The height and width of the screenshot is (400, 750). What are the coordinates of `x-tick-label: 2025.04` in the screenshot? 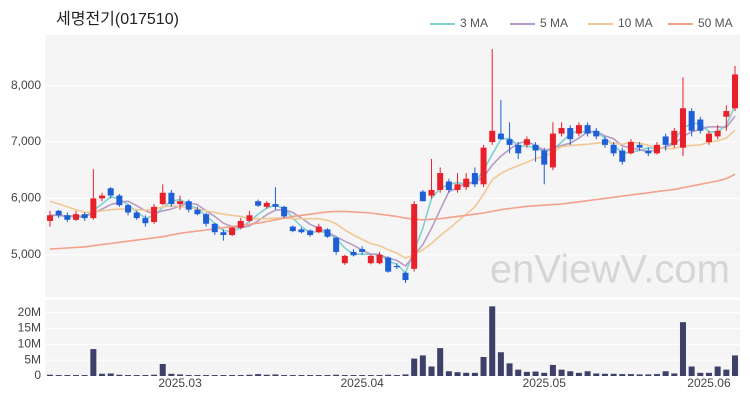 It's located at (362, 383).